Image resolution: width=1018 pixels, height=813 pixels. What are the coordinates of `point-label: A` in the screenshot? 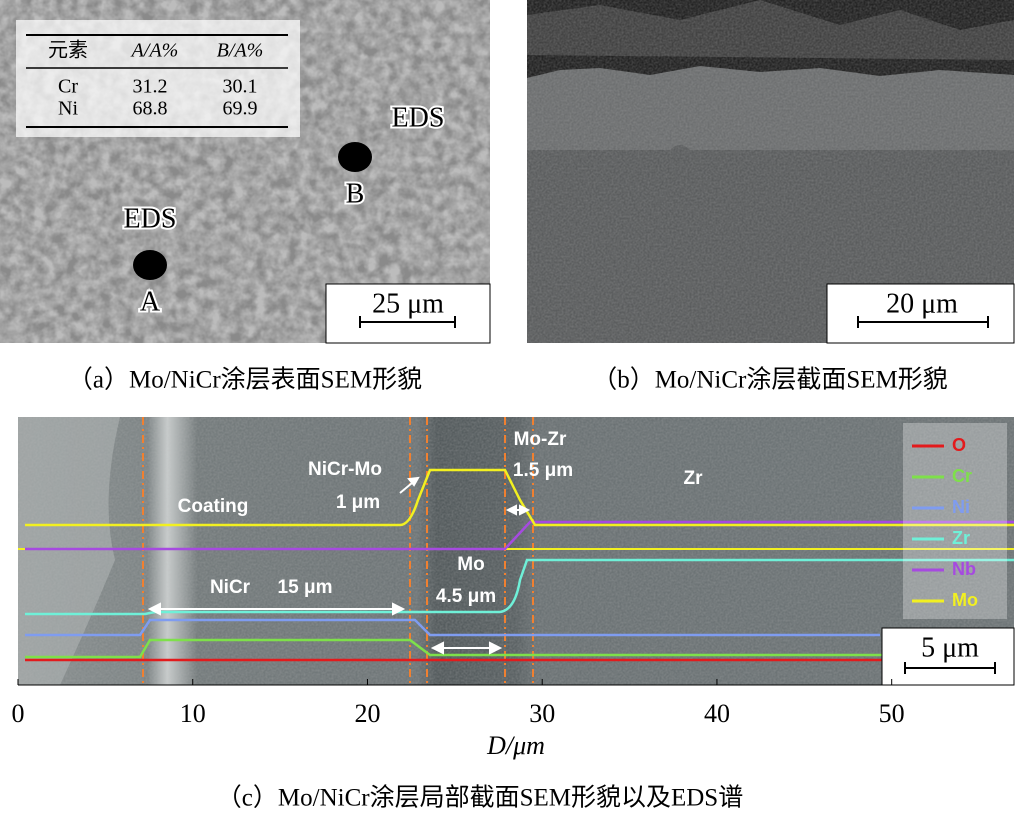 It's located at (150, 301).